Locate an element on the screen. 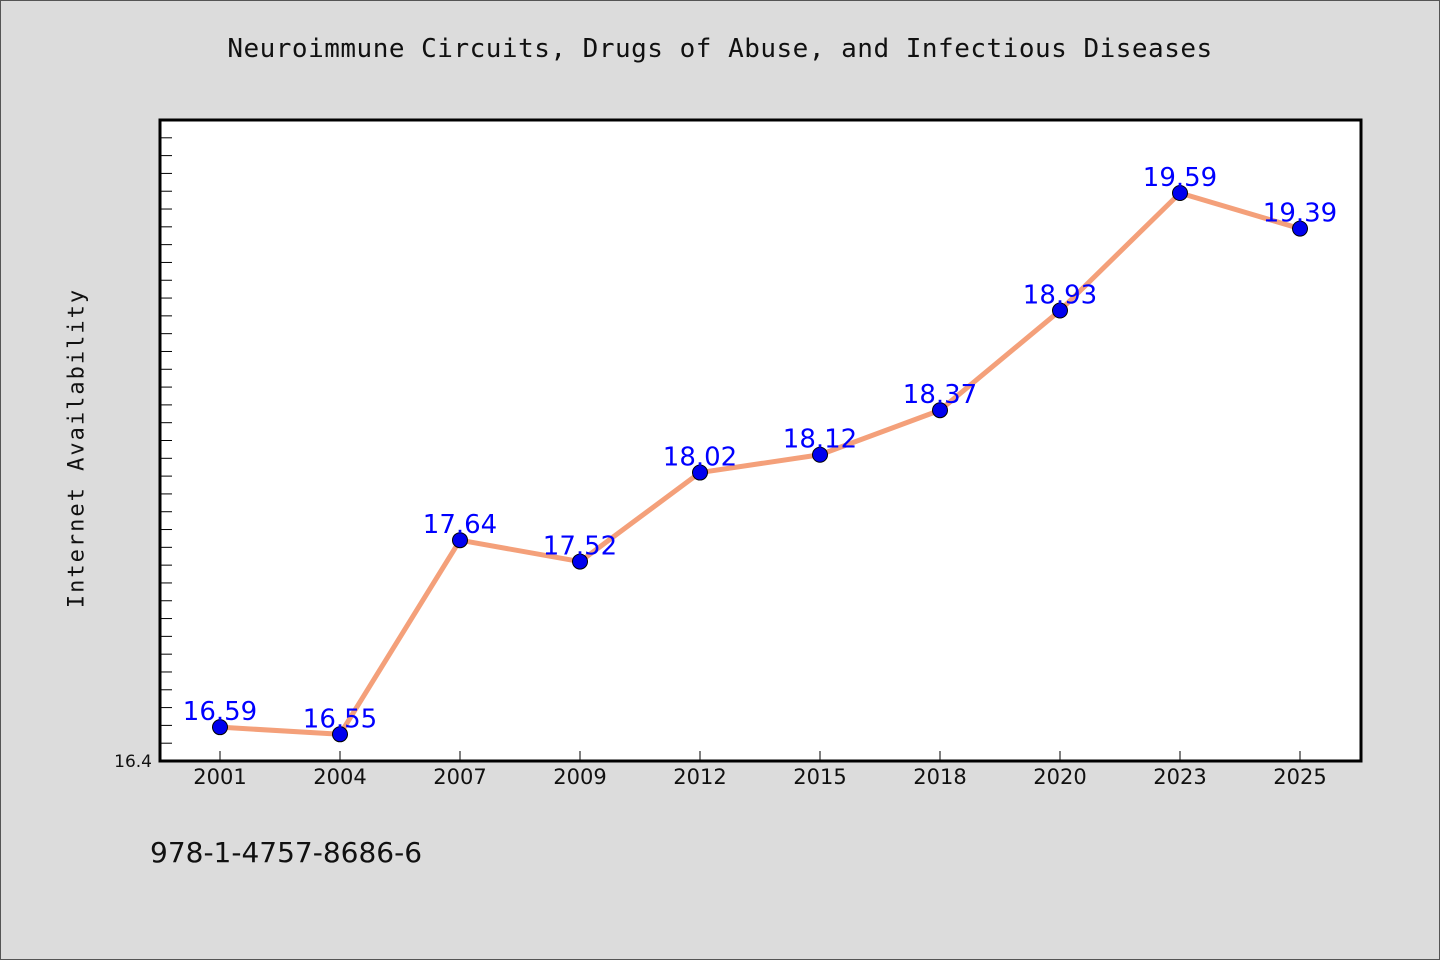 The height and width of the screenshot is (960, 1440). x-tick-label: 2001 is located at coordinates (219, 777).